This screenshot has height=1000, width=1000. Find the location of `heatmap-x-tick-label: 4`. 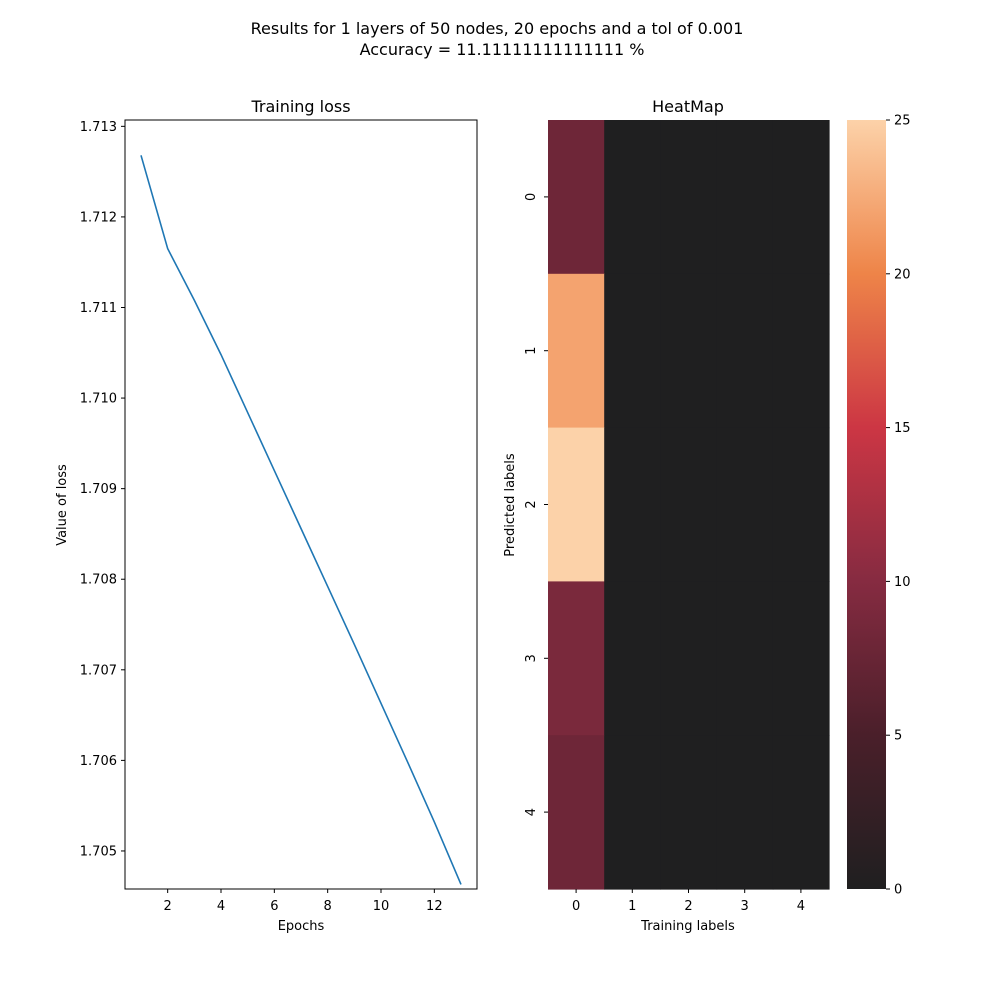

heatmap-x-tick-label: 4 is located at coordinates (801, 906).